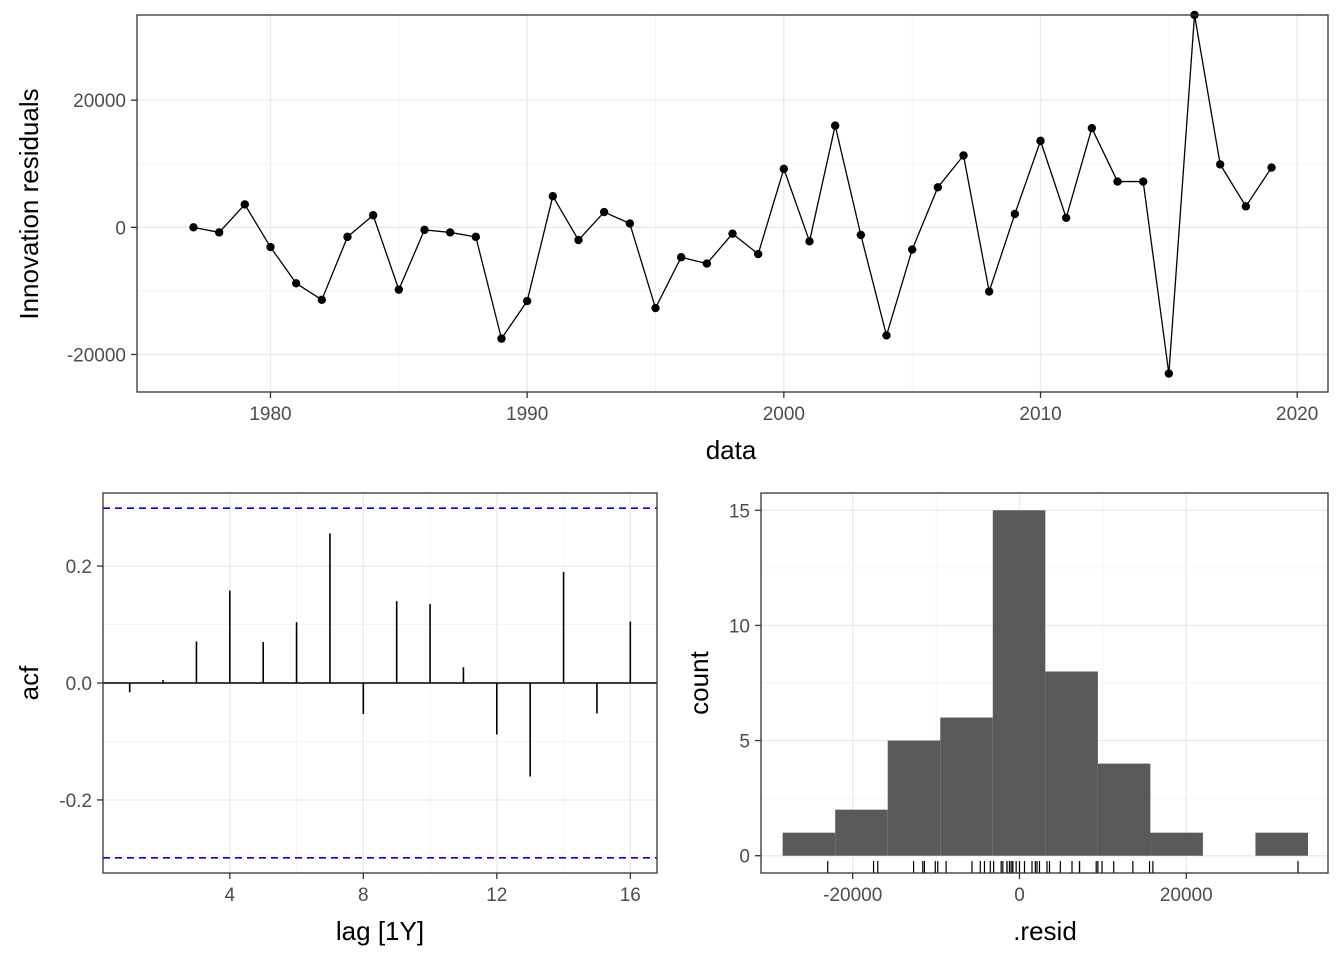 This screenshot has height=960, width=1344. Describe the element at coordinates (79, 684) in the screenshot. I see `acf-y-tick-label: 0.0` at that location.